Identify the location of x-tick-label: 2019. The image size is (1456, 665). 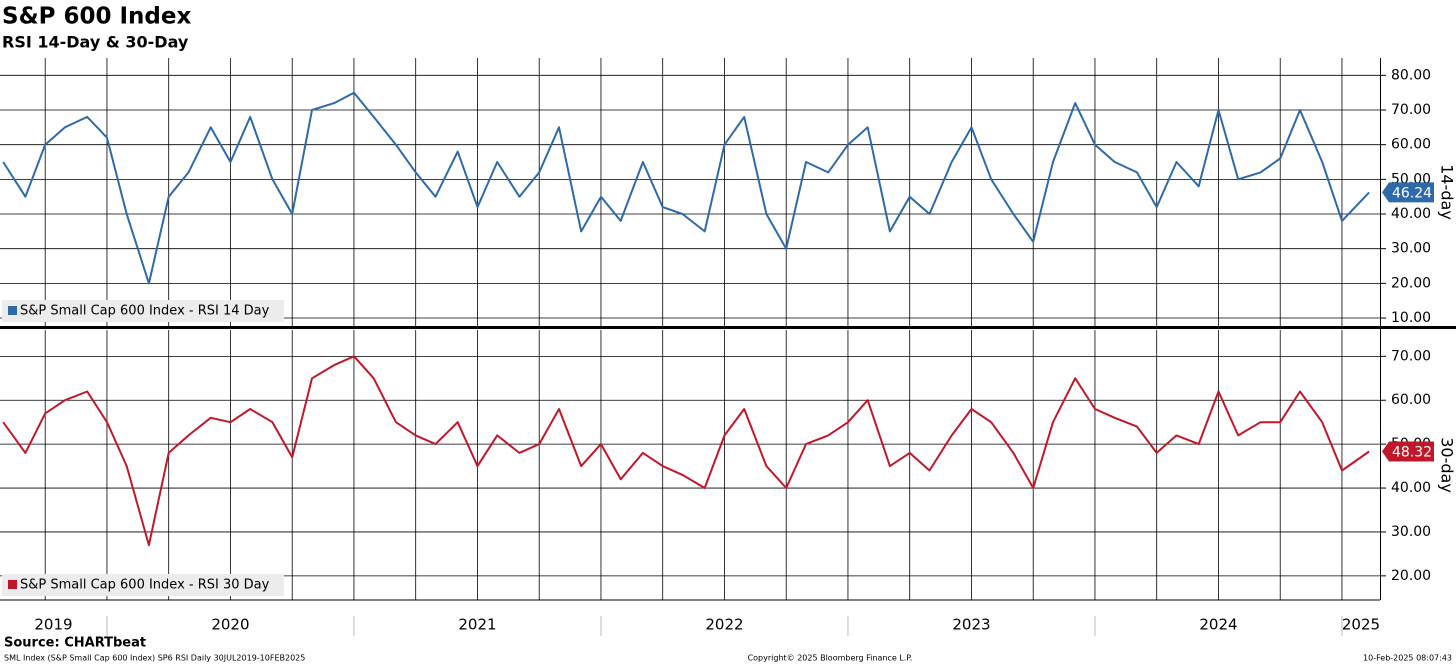
(53, 625).